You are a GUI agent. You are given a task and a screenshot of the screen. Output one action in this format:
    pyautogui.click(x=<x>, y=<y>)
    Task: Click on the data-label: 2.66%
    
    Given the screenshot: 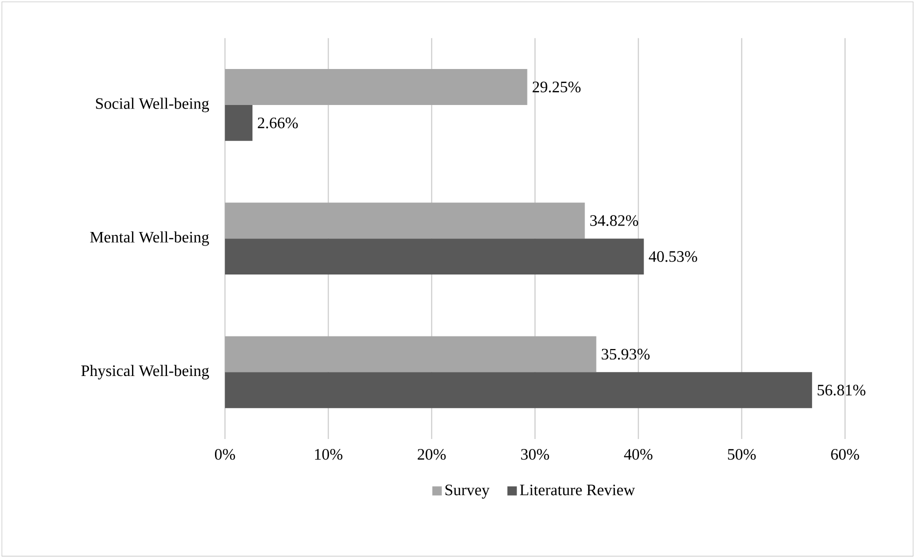 What is the action you would take?
    pyautogui.click(x=278, y=122)
    